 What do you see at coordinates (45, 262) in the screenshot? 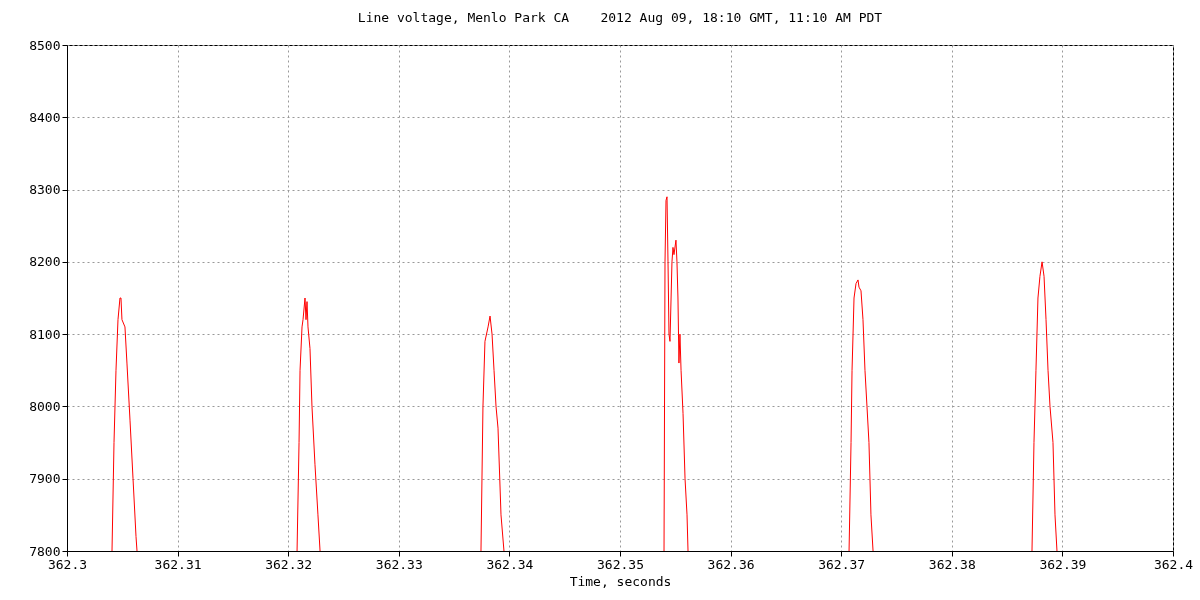
I see `y-tick-label: 8200` at bounding box center [45, 262].